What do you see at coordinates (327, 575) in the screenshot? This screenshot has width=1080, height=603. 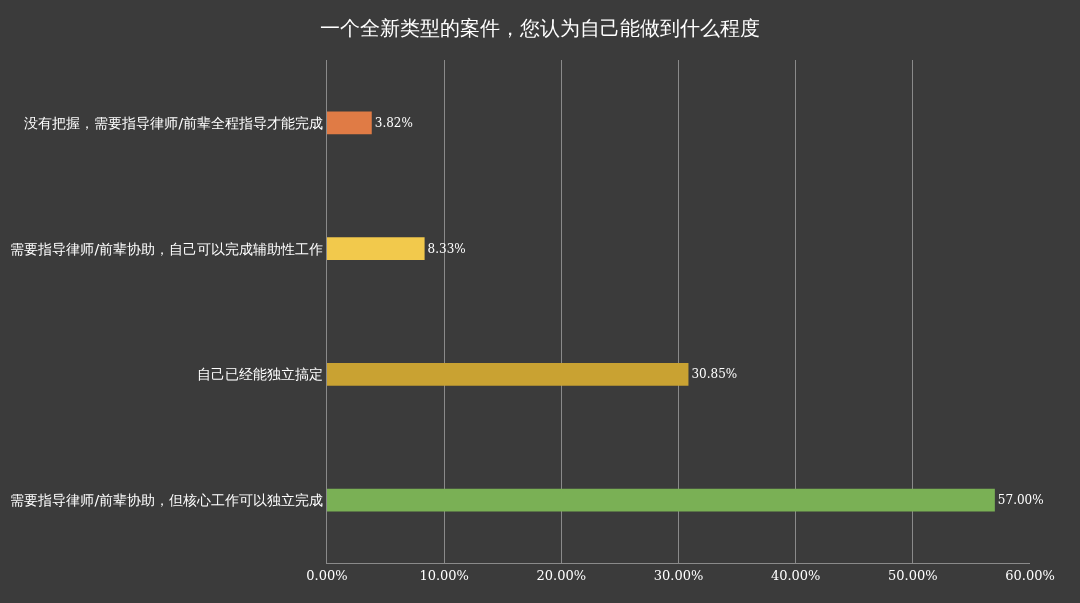 I see `x-tick-label: 0.00%` at bounding box center [327, 575].